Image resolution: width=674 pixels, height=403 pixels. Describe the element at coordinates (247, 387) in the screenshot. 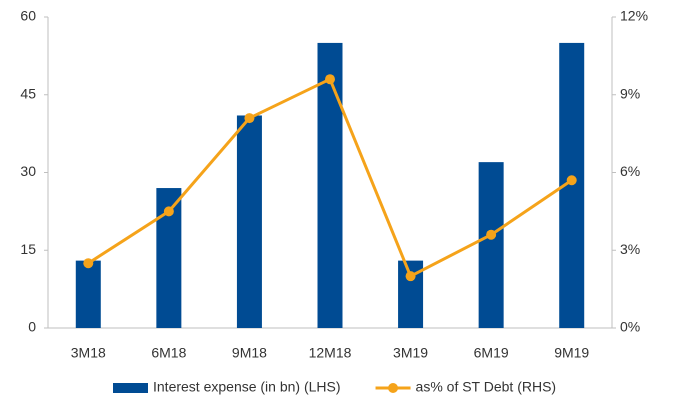

I see `legend-label: Interest expense (in bn) (LHS)` at that location.